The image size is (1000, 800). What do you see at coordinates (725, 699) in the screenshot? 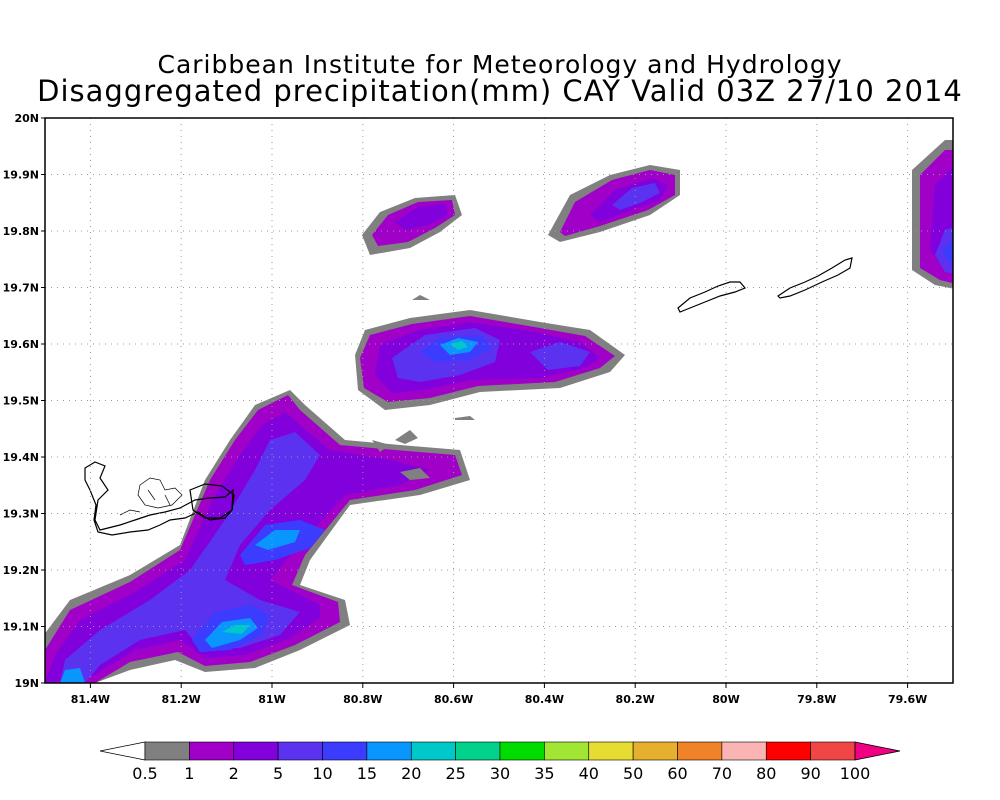
I see `x-tick-label: 80W` at bounding box center [725, 699].